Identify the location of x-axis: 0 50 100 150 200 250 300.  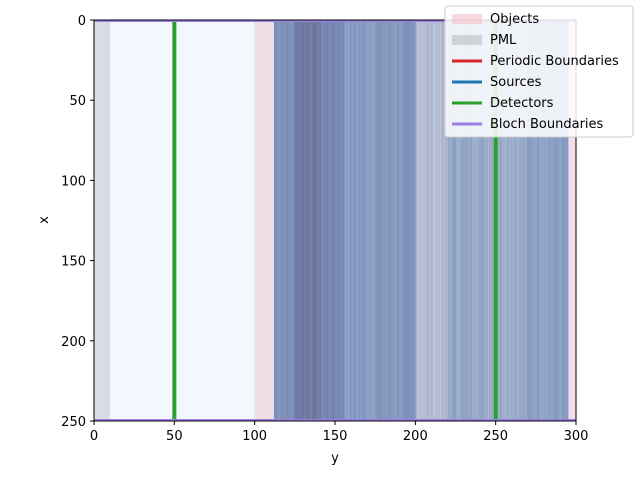
(339, 432).